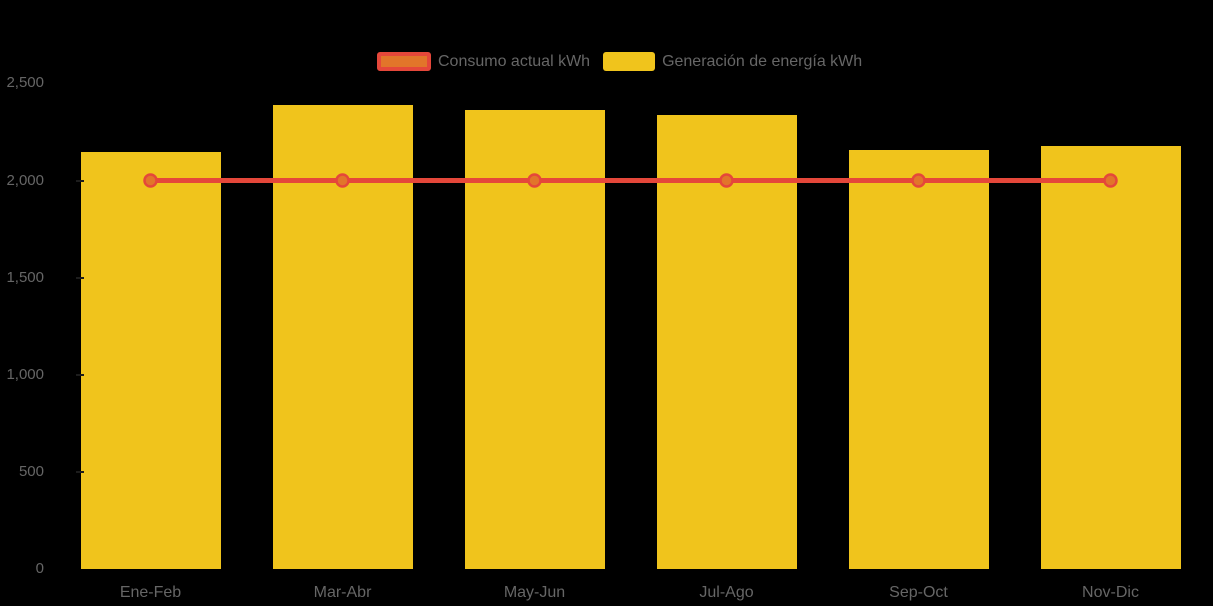  I want to click on y-axis-label: 2,500, so click(25, 83).